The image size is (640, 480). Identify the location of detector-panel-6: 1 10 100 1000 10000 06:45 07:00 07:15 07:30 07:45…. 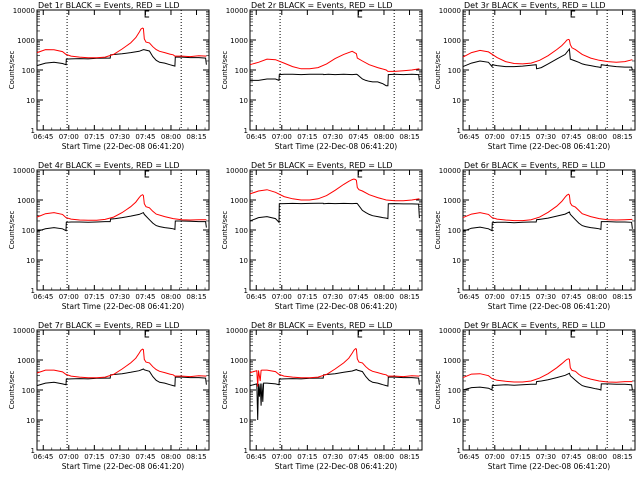
(535, 236).